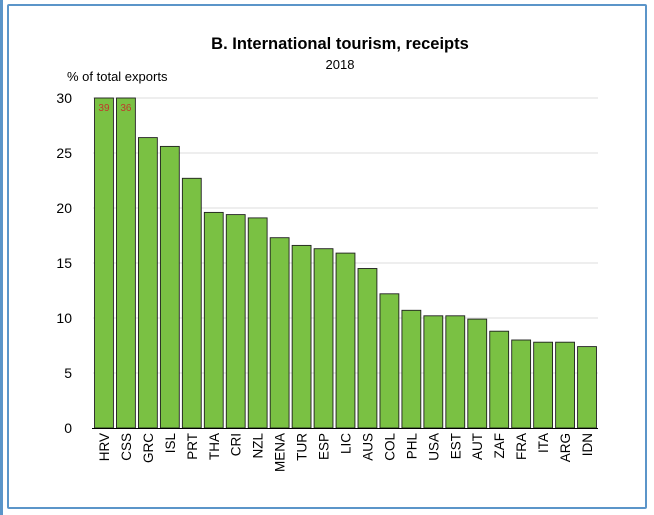  What do you see at coordinates (345, 340) in the screenshot?
I see `bar-lic` at bounding box center [345, 340].